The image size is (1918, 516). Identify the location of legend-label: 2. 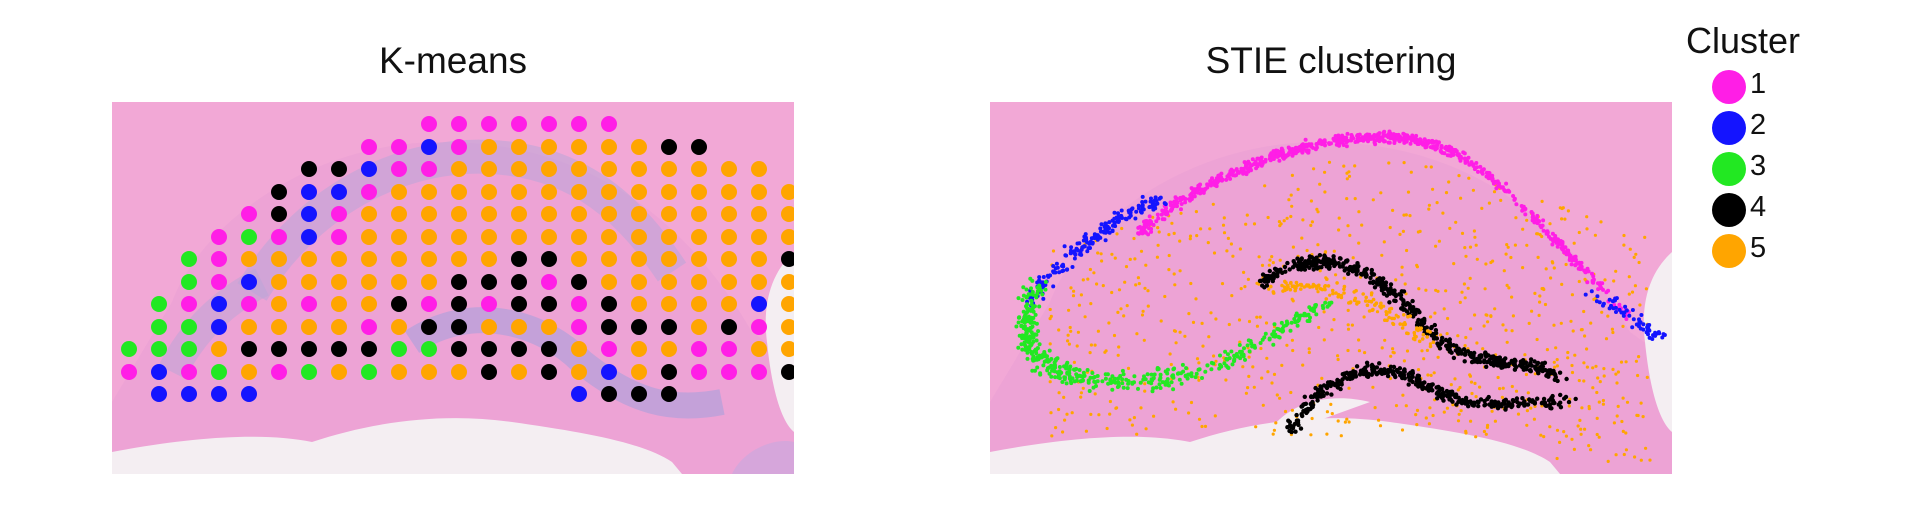
(1758, 125).